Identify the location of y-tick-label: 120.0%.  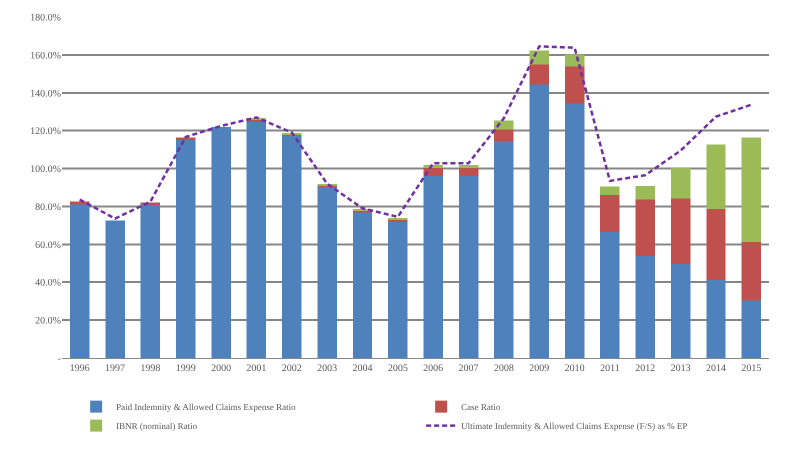
(45, 132).